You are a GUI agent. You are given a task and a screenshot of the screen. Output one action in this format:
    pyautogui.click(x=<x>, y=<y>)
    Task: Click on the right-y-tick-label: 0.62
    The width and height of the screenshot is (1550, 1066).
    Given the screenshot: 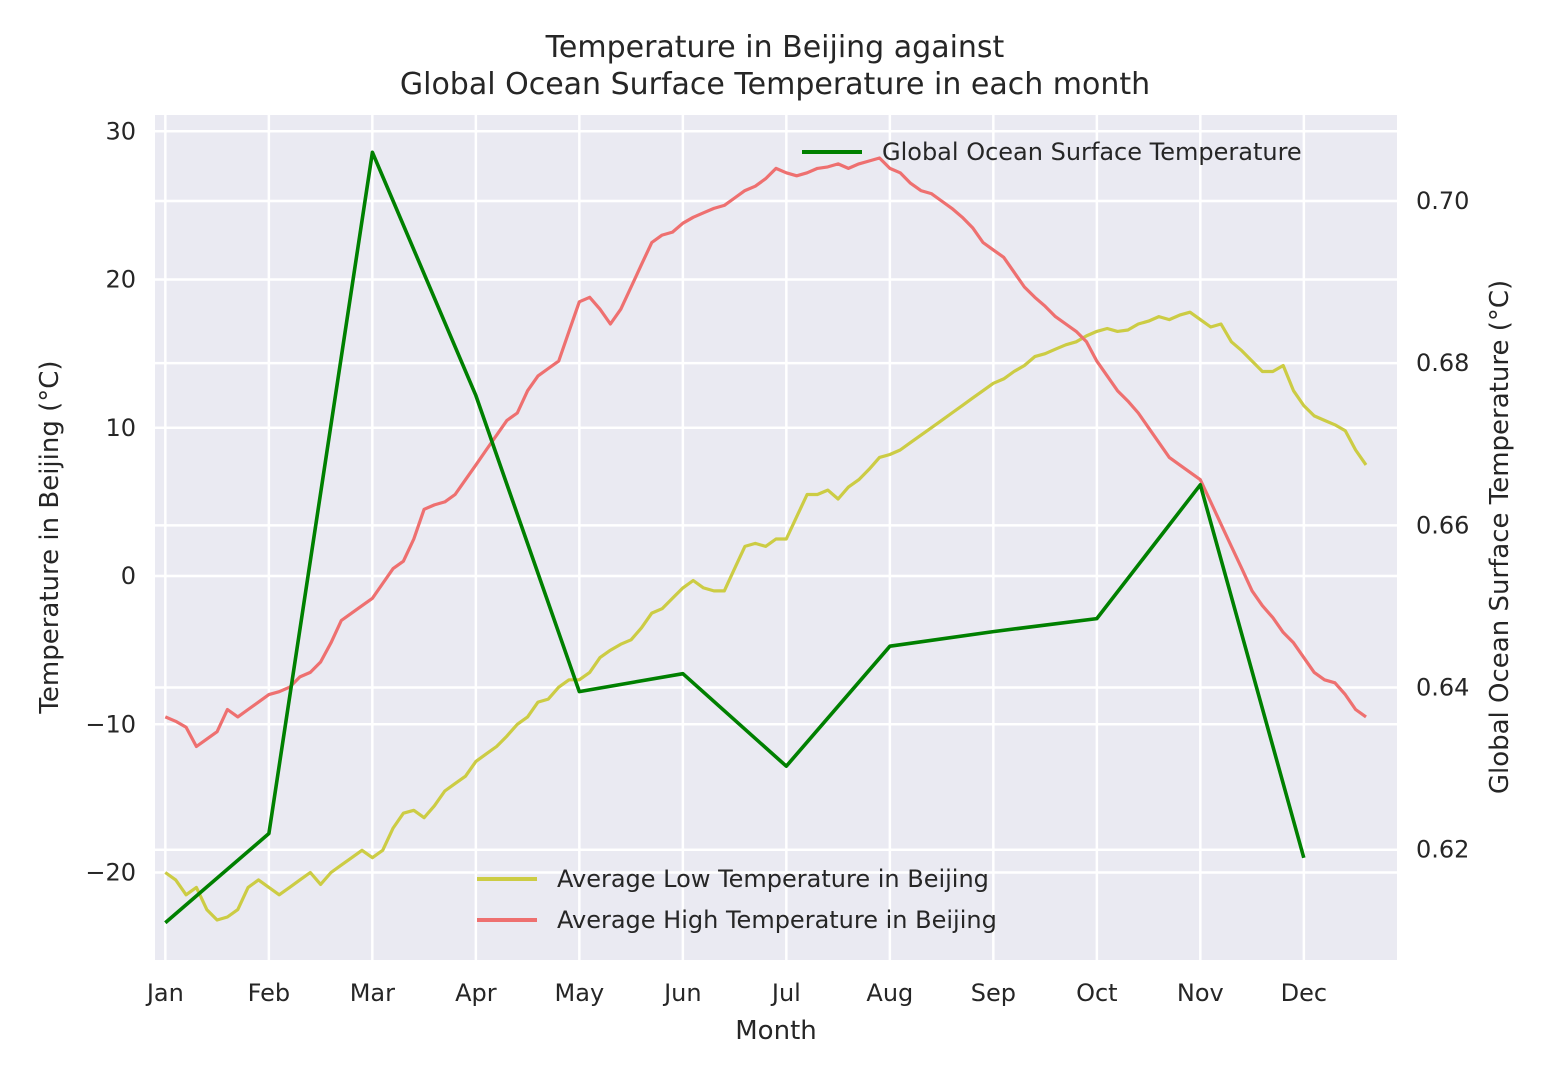 What is the action you would take?
    pyautogui.click(x=1442, y=850)
    